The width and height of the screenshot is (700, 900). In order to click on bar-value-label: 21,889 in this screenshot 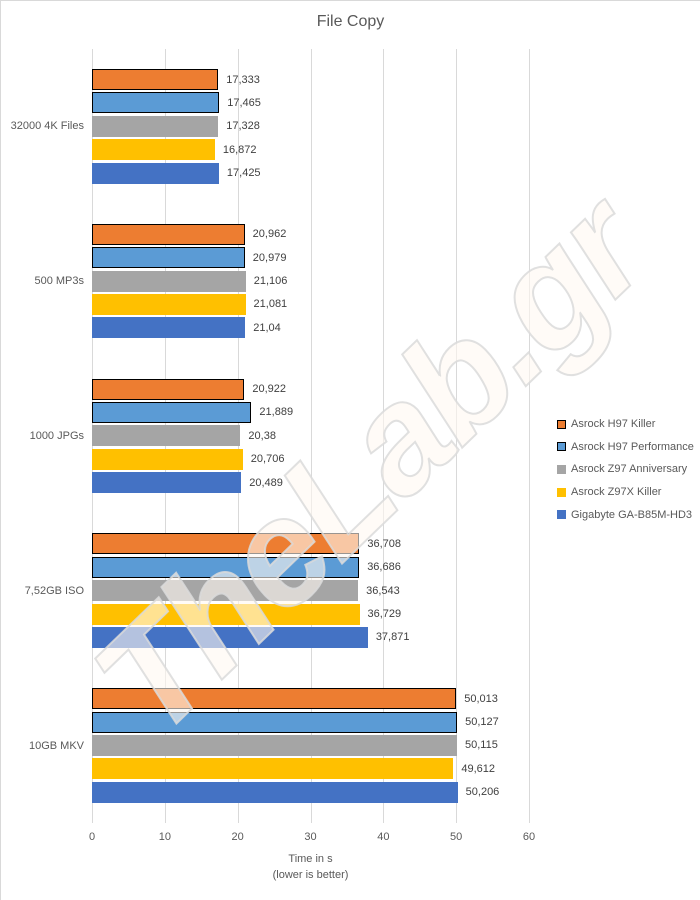, I will do `click(276, 412)`.